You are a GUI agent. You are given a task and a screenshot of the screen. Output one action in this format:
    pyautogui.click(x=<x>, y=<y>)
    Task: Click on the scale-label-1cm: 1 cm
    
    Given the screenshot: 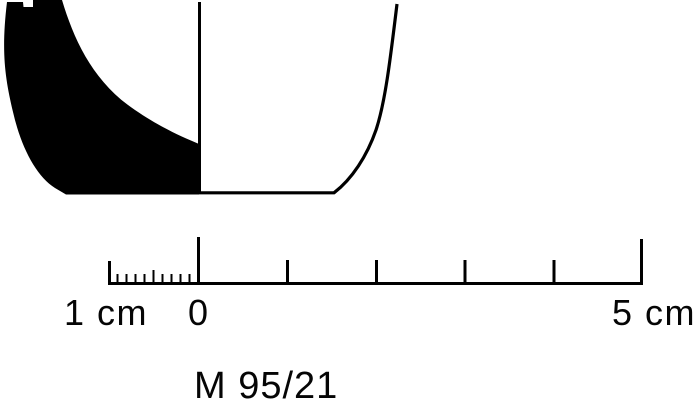 What is the action you would take?
    pyautogui.click(x=106, y=312)
    